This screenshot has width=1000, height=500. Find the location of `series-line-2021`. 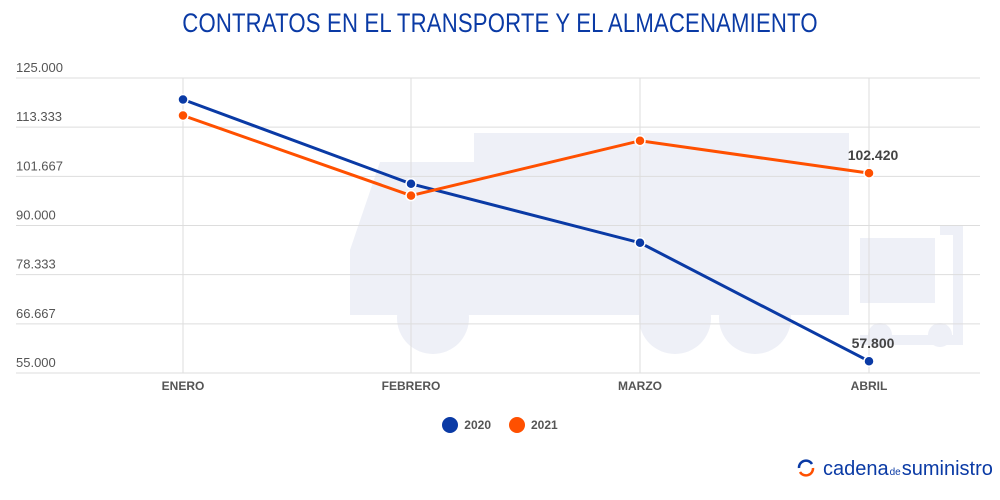

series-line-2021 is located at coordinates (526, 156).